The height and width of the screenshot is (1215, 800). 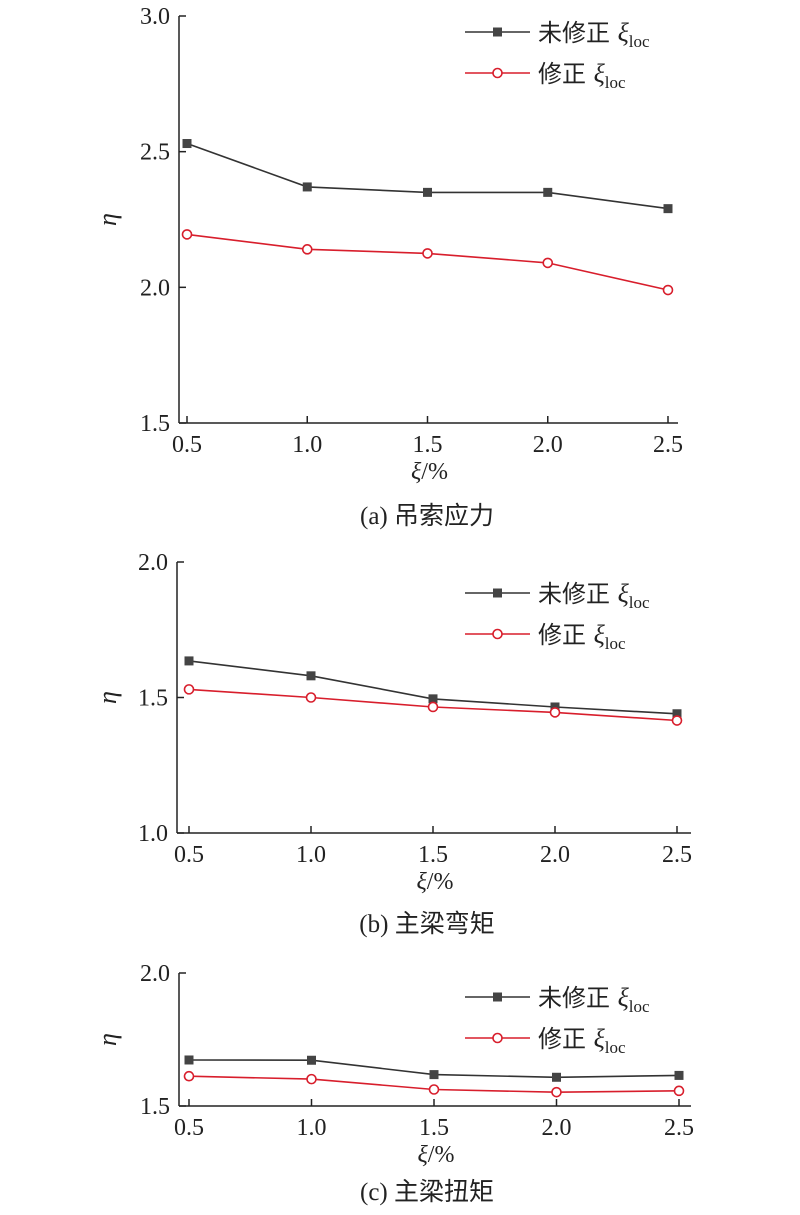 I want to click on figure-caption: (c) 主梁扭矩, so click(x=427, y=1192).